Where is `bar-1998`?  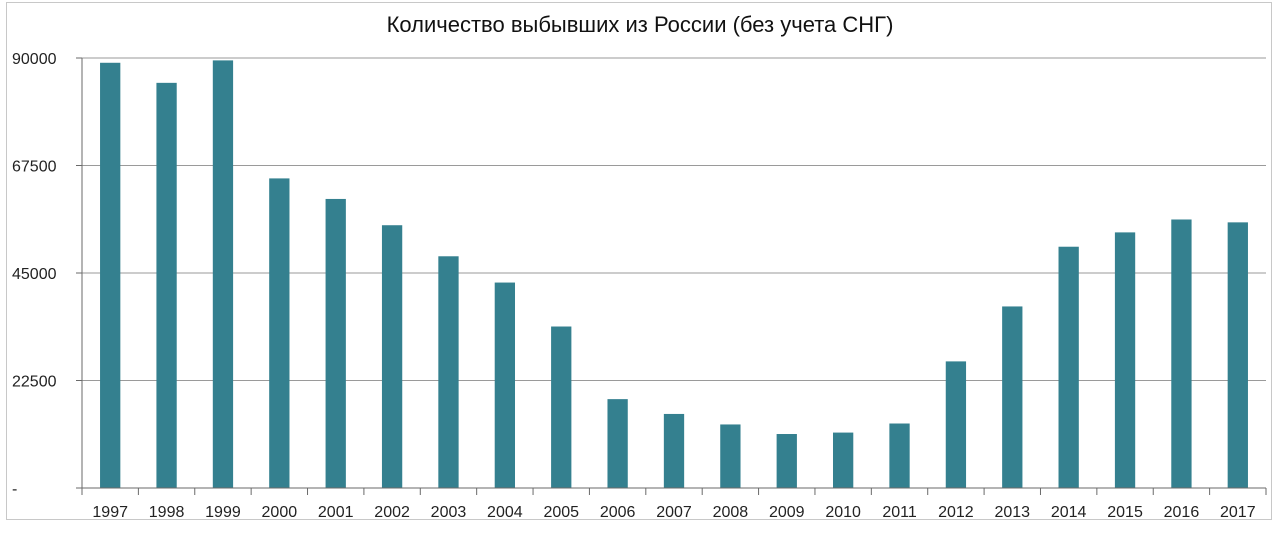
bar-1998 is located at coordinates (166, 285).